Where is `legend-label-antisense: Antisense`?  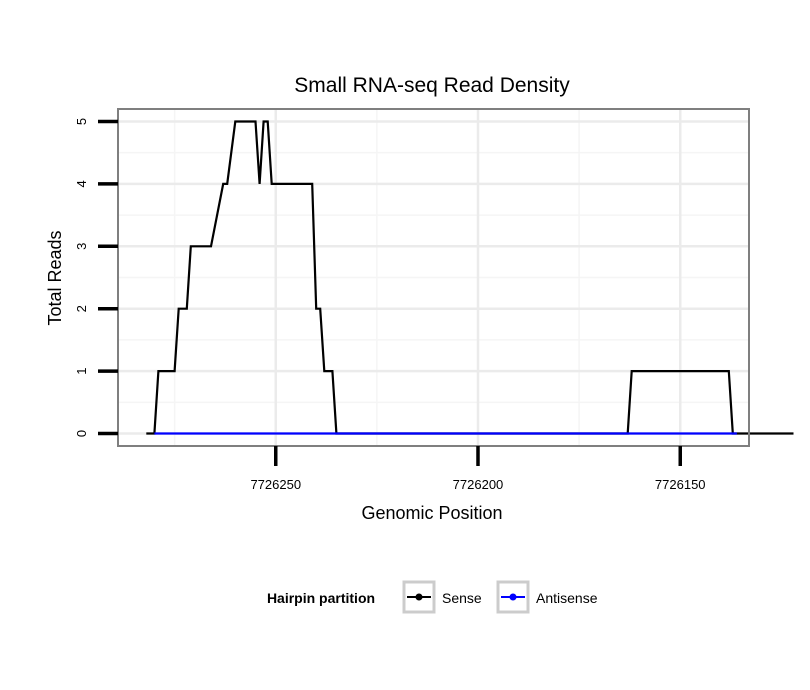
legend-label-antisense: Antisense is located at coordinates (567, 598).